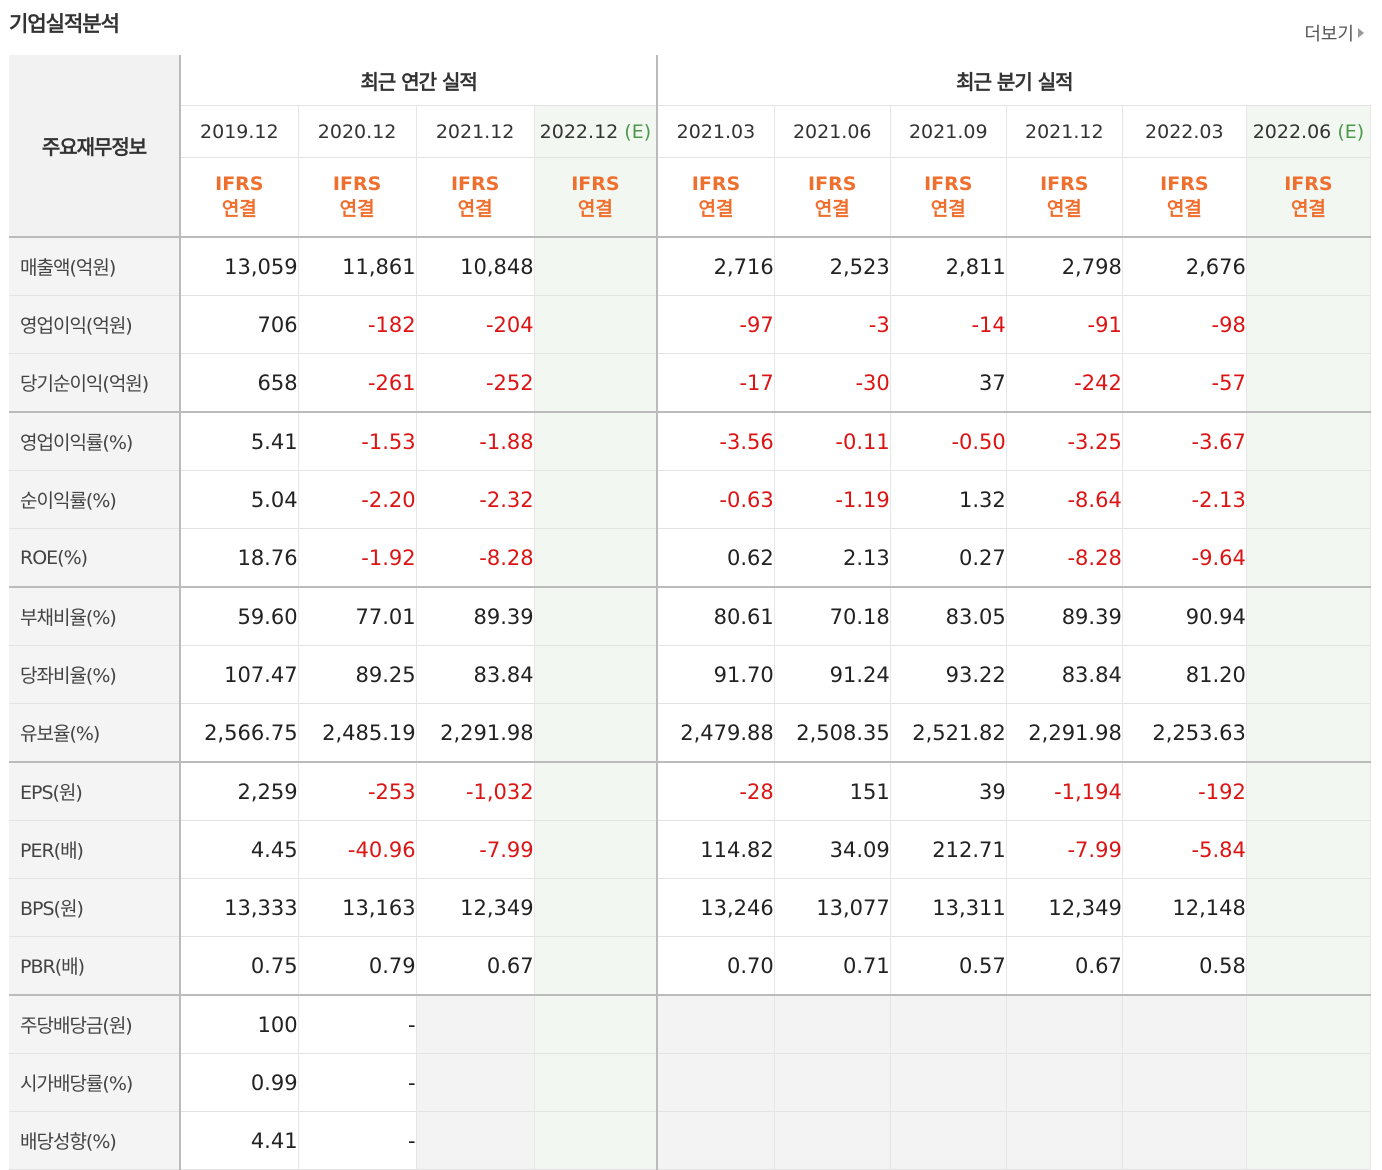 This screenshot has width=1382, height=1170. I want to click on value-cell: 151, so click(832, 791).